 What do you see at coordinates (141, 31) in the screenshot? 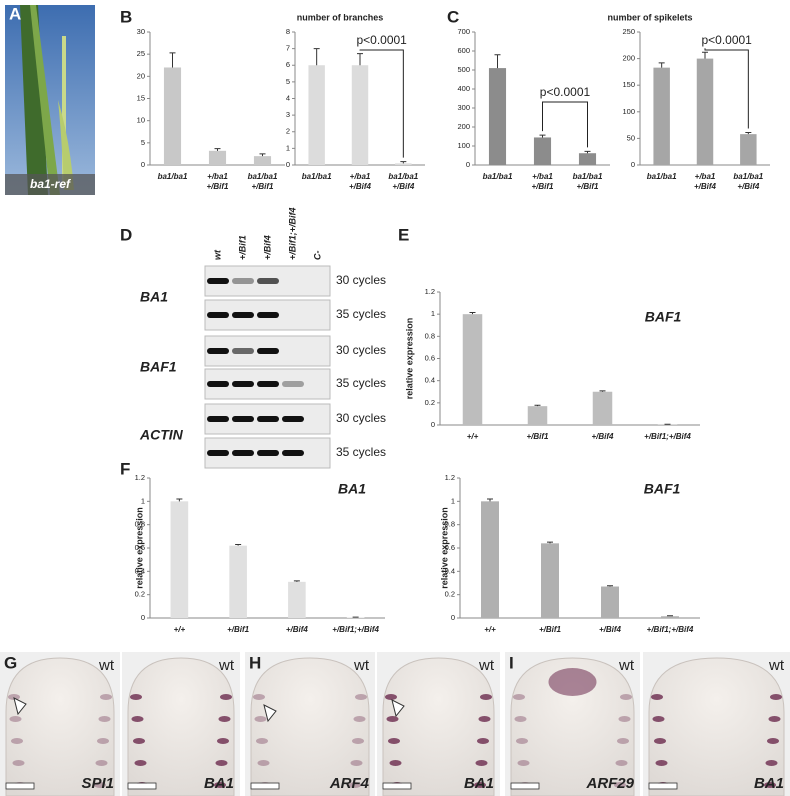
I see `y-tick-label: 30` at bounding box center [141, 31].